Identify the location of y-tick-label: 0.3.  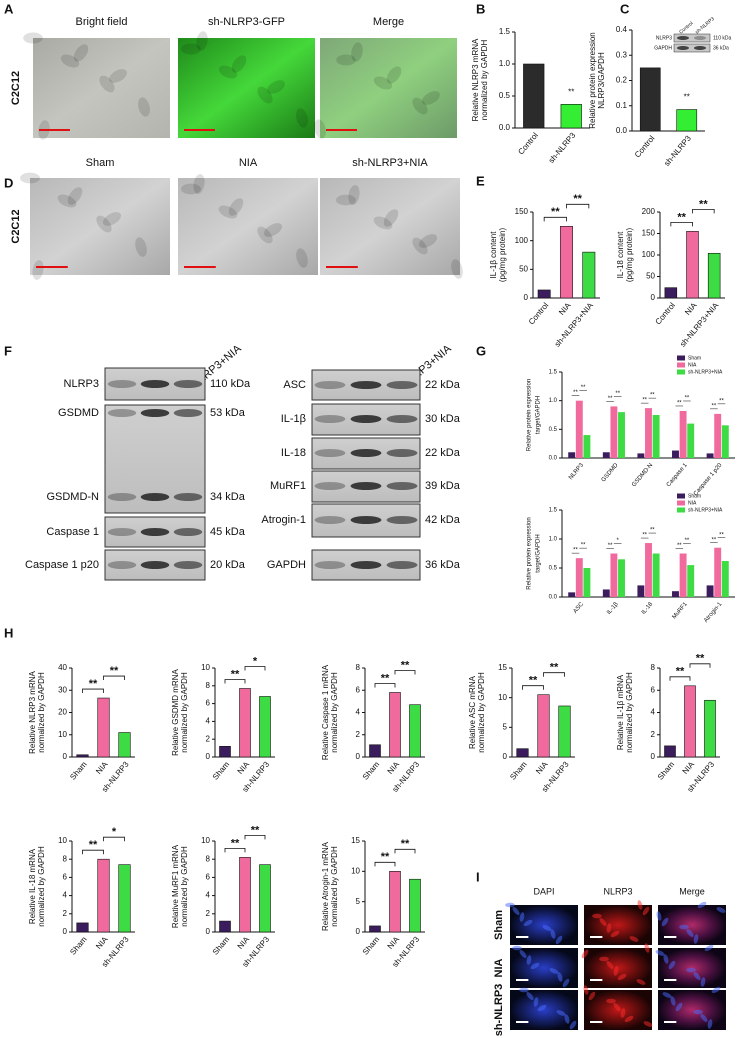
(622, 54).